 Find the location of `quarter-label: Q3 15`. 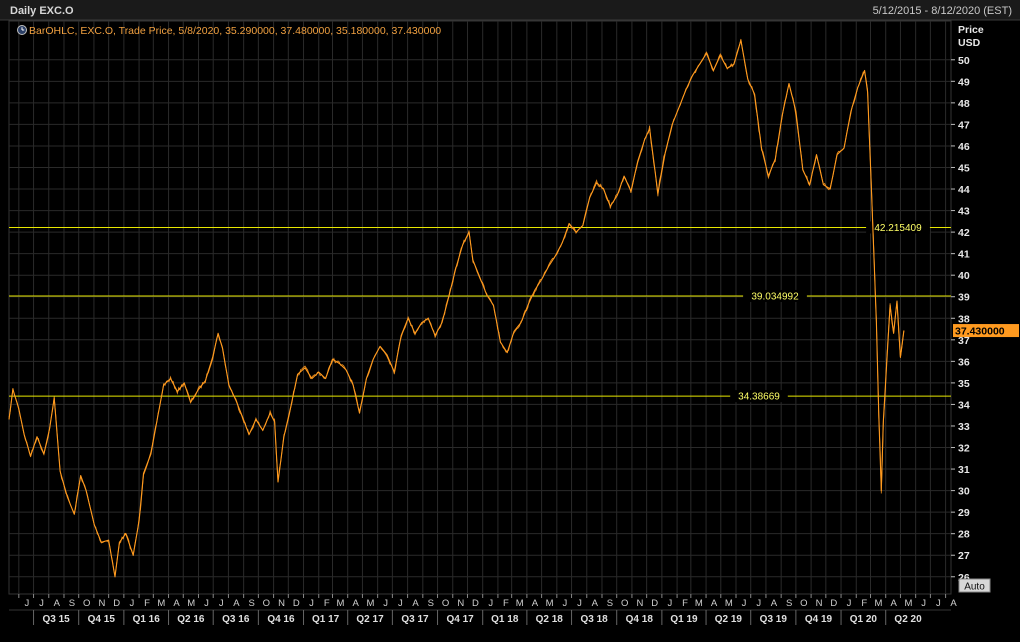

quarter-label: Q3 15 is located at coordinates (56, 619).